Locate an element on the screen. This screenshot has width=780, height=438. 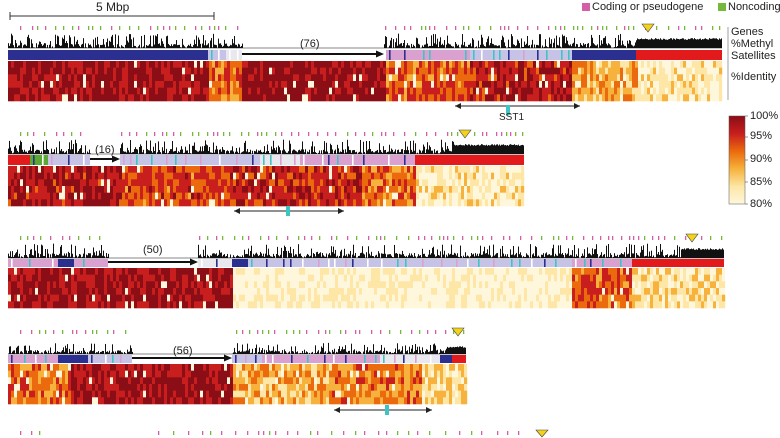
panel2-satellite-tick is located at coordinates (329, 160).